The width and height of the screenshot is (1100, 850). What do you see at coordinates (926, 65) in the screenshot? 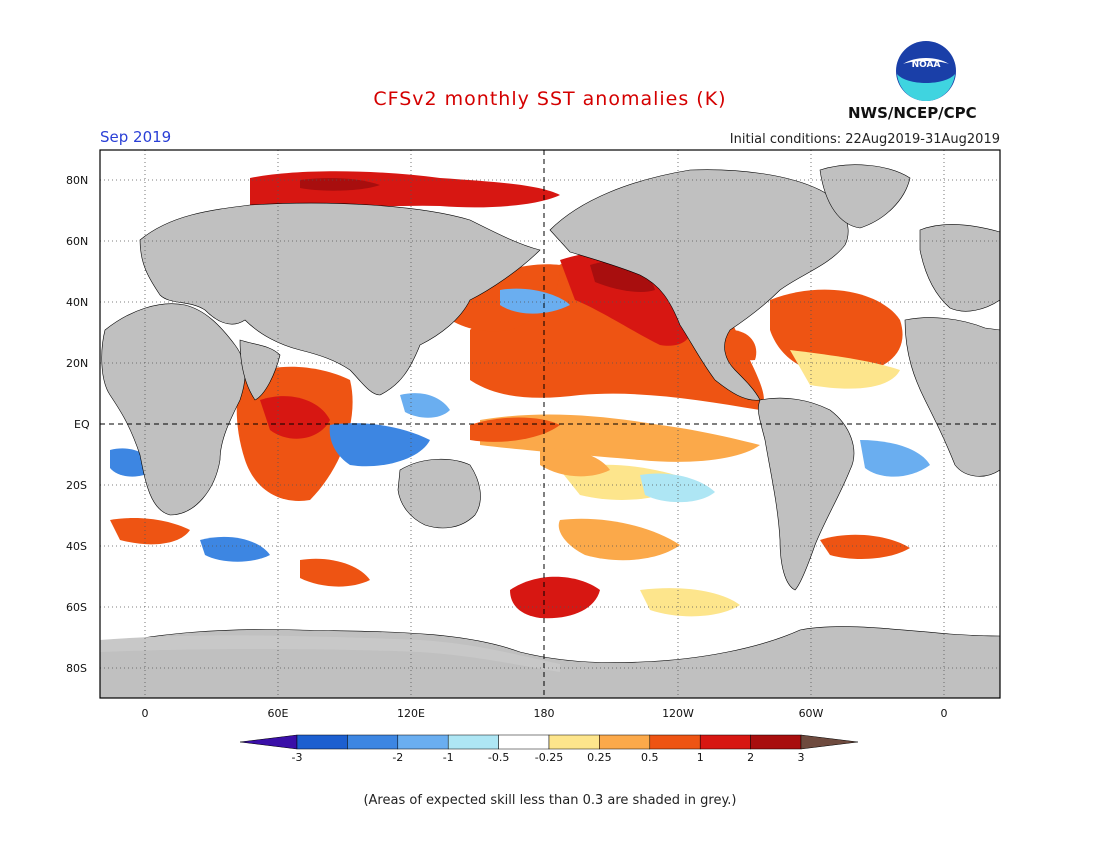
I see `logo-text: NOAA` at bounding box center [926, 65].